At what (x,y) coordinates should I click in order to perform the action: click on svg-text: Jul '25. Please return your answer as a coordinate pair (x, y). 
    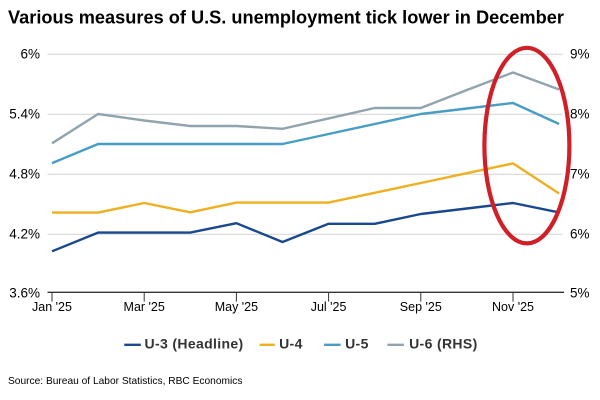
    Looking at the image, I should click on (329, 307).